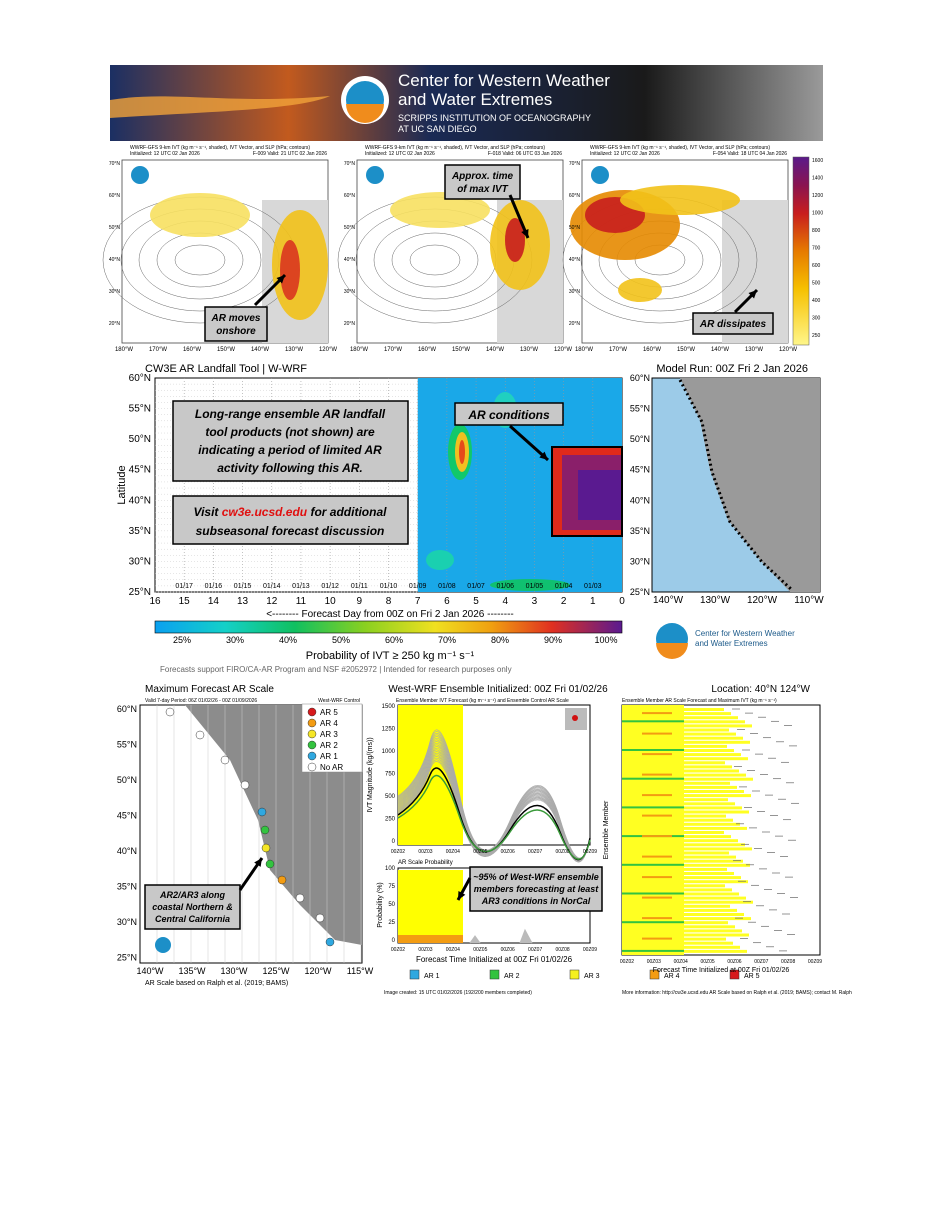 The height and width of the screenshot is (1205, 933). Describe the element at coordinates (265, 512) in the screenshot. I see `callout-text: cw3e.ucsd.edu` at that location.